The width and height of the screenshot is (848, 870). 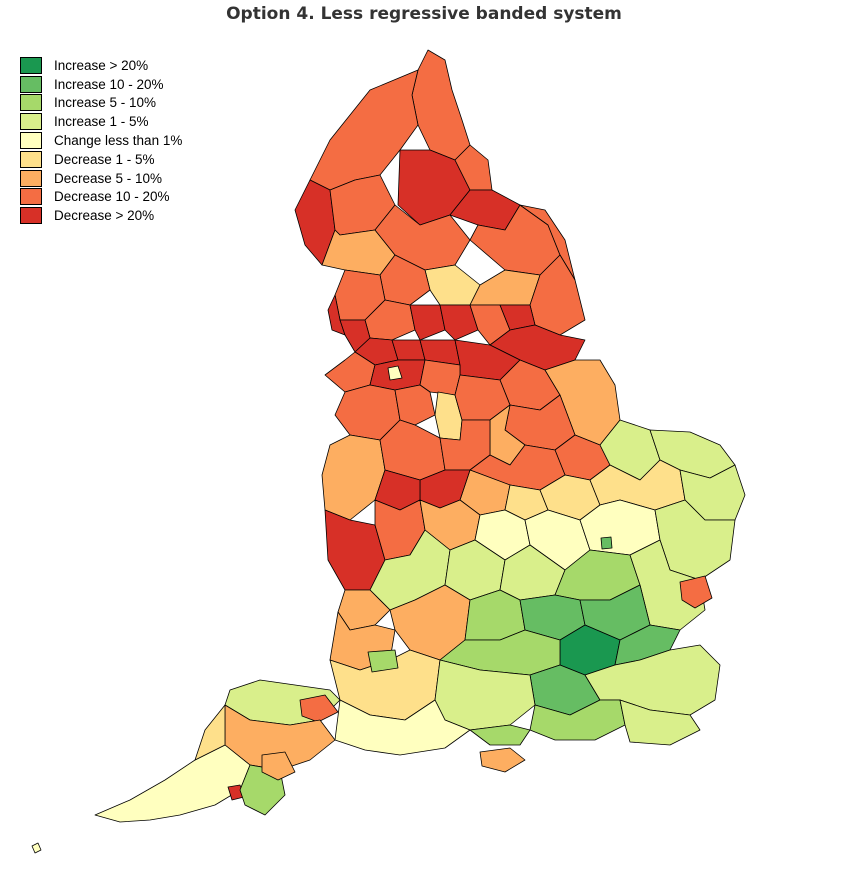 I want to click on region-torbay, so click(x=278, y=766).